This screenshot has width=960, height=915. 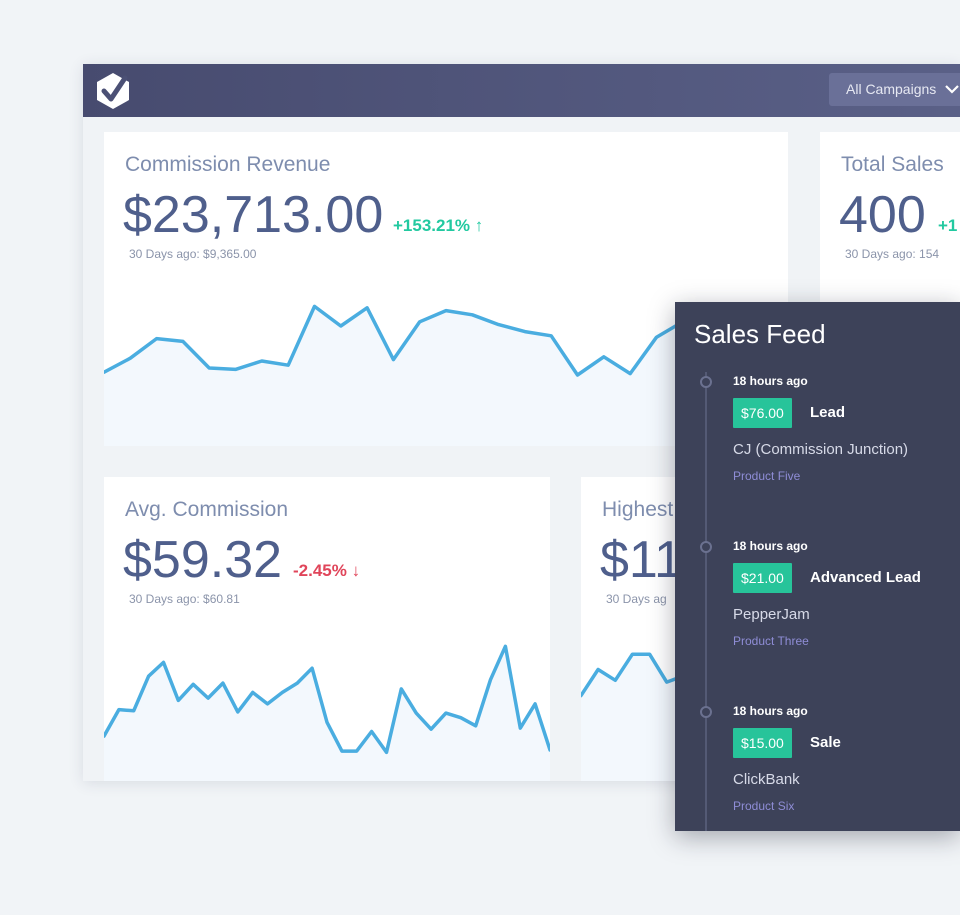 I want to click on feed-item-amount: $76.00, so click(x=762, y=413).